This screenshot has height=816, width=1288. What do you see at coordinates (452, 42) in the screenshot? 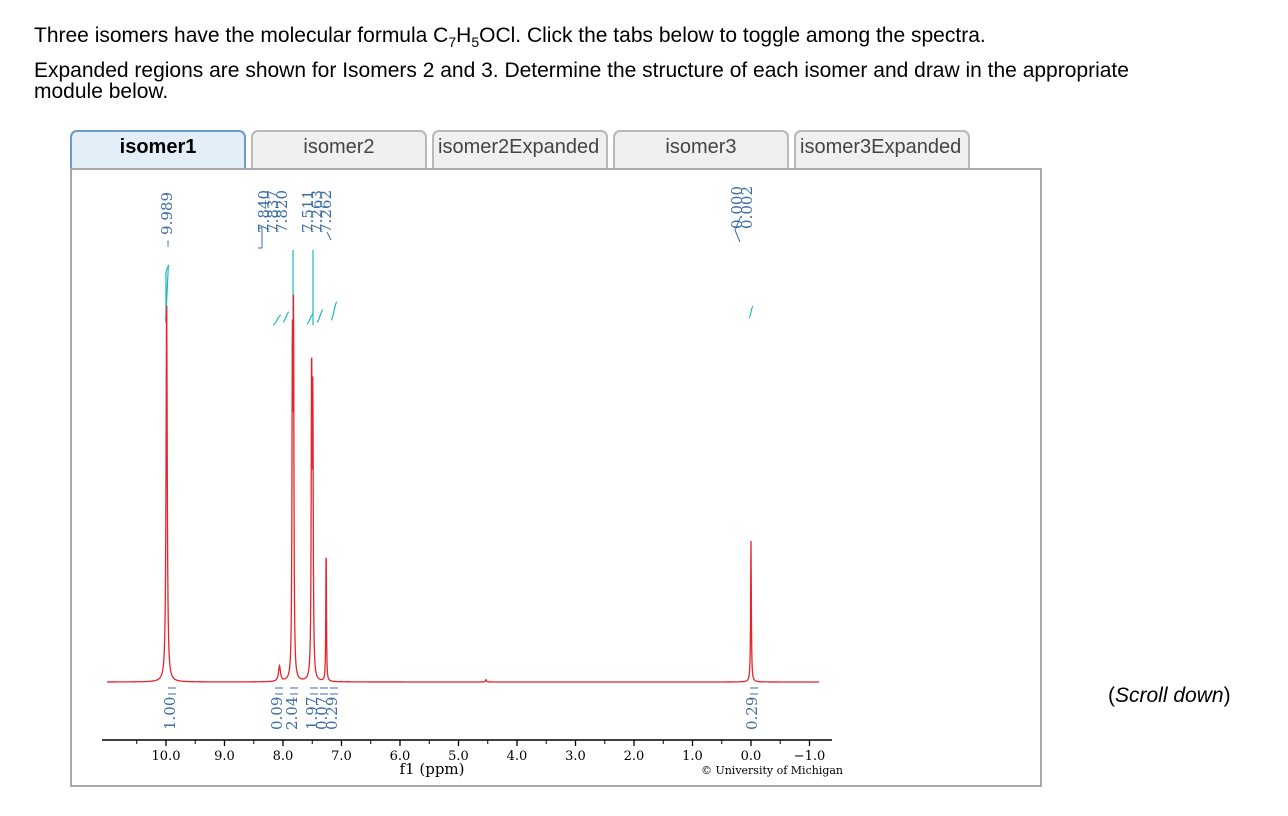
I see `formula-subscript: 7` at bounding box center [452, 42].